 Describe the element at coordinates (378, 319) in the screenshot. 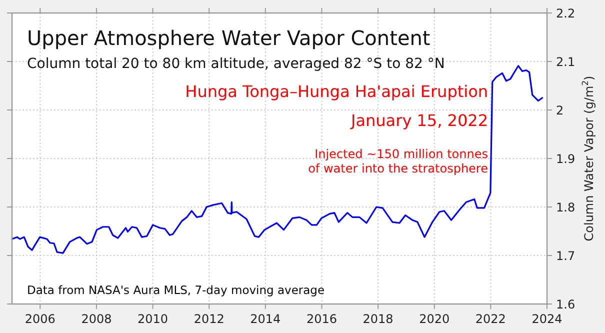

I see `x-tick-label: 2018` at that location.